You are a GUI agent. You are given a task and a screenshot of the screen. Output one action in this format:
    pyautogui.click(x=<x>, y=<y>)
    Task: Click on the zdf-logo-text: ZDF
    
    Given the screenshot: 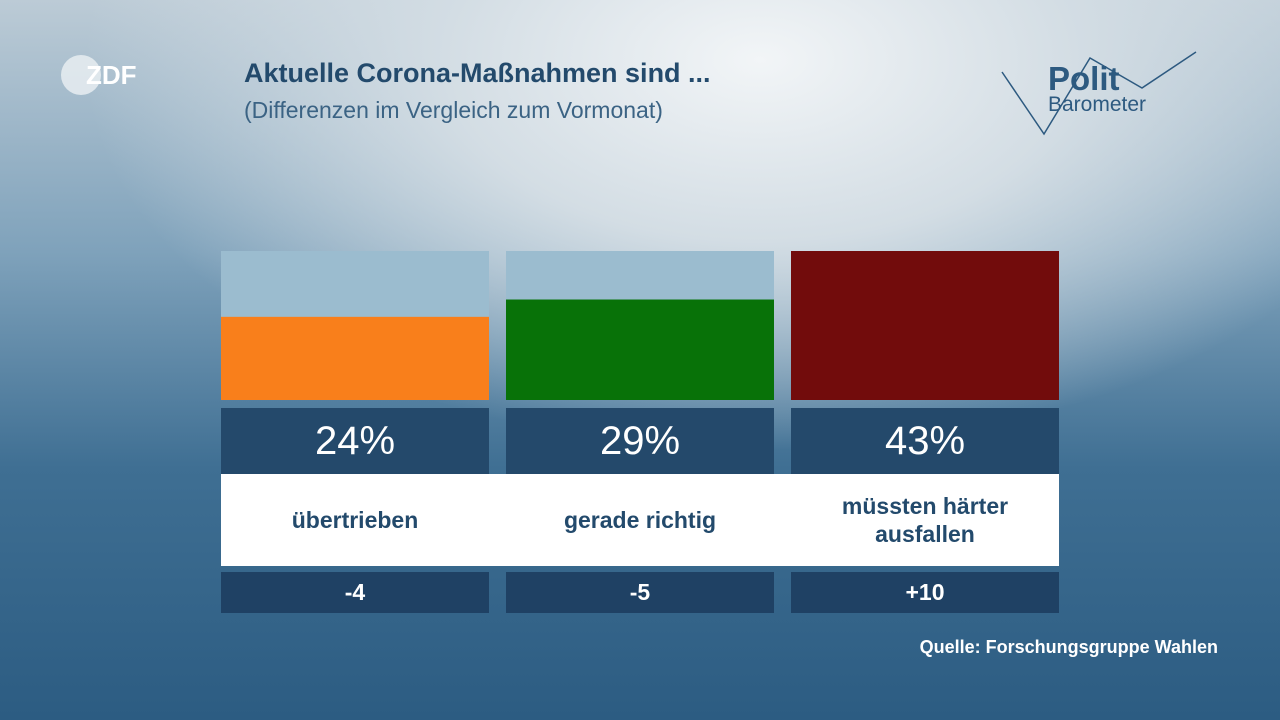 What is the action you would take?
    pyautogui.click(x=111, y=75)
    